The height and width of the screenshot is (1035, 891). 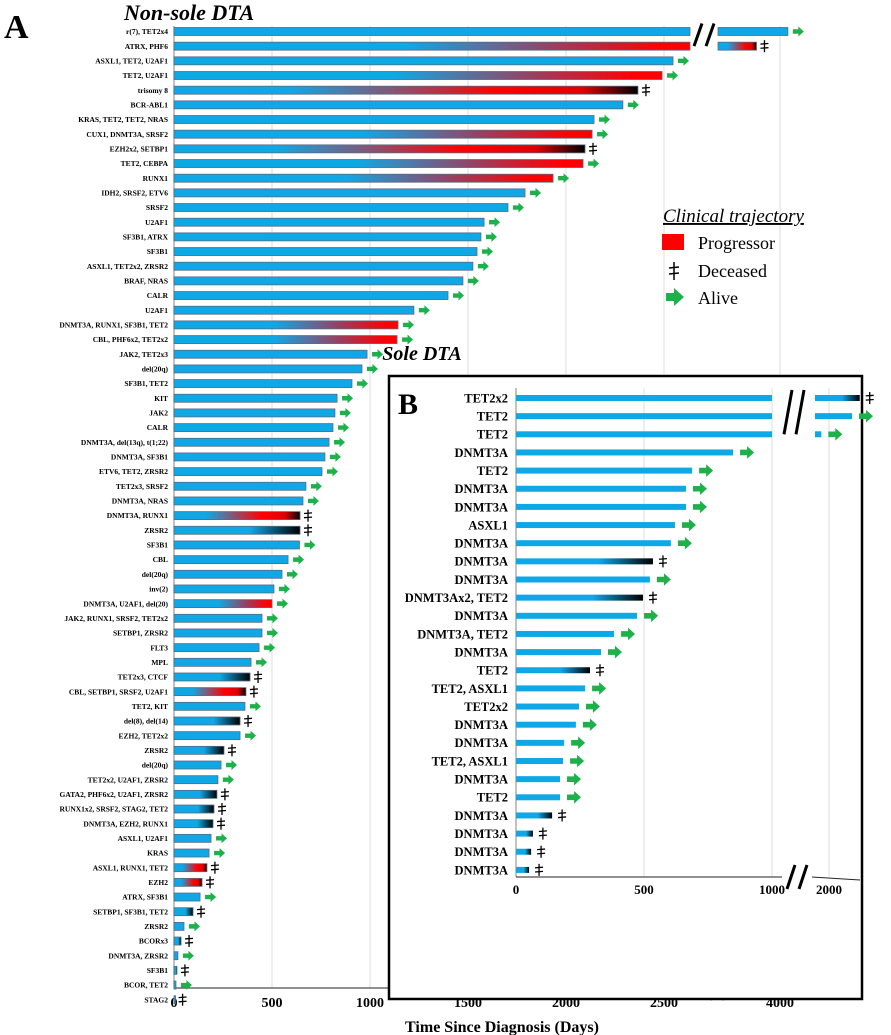 What do you see at coordinates (145, 897) in the screenshot?
I see `row-label: ATRX, SF3B1` at bounding box center [145, 897].